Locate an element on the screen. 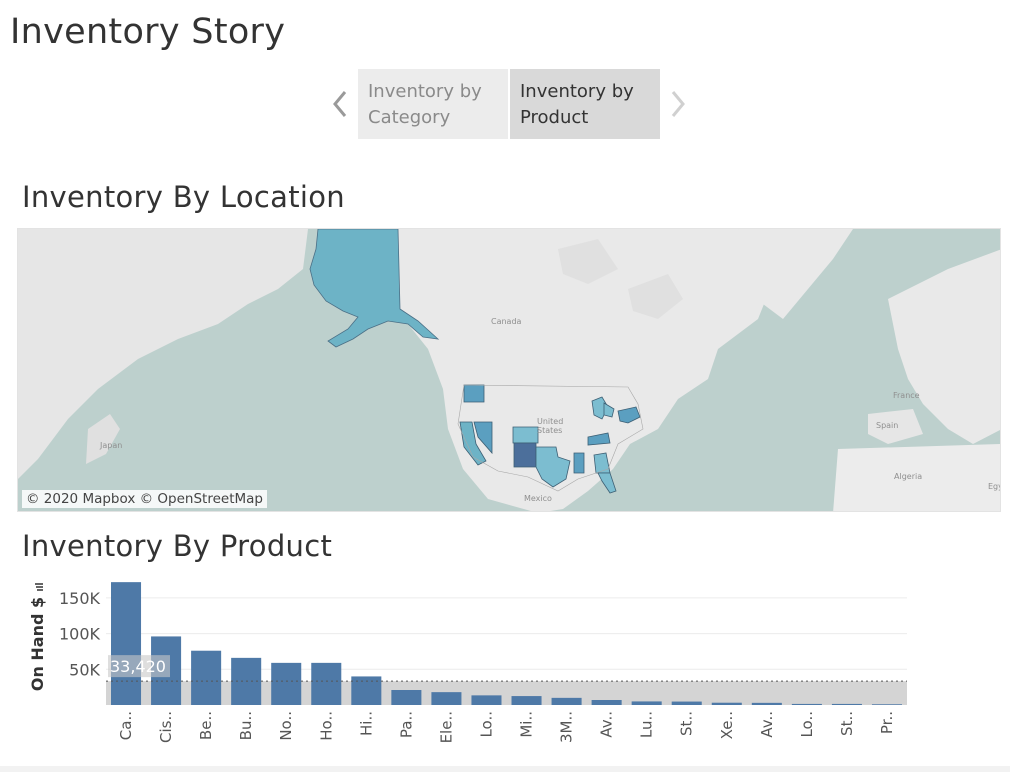  y-axis-label: On Hand $ is located at coordinates (37, 644).